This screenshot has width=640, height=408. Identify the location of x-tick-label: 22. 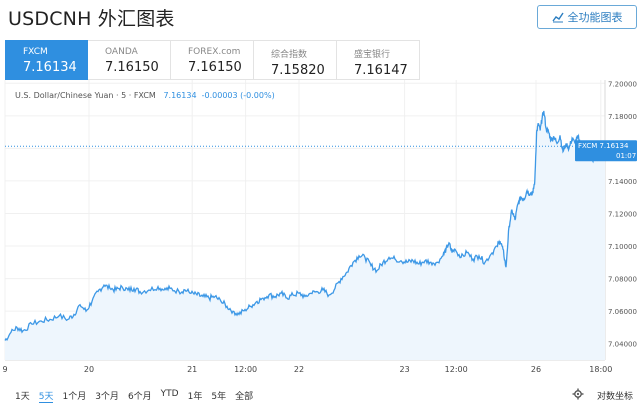
(299, 369).